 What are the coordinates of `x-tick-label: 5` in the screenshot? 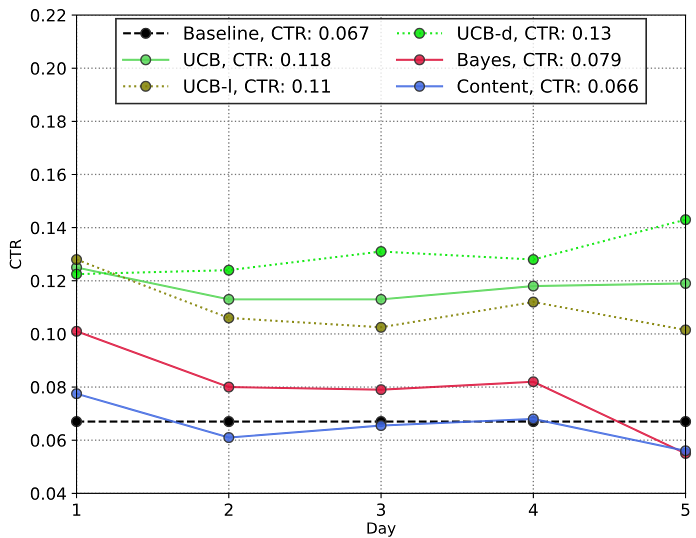 It's located at (686, 510).